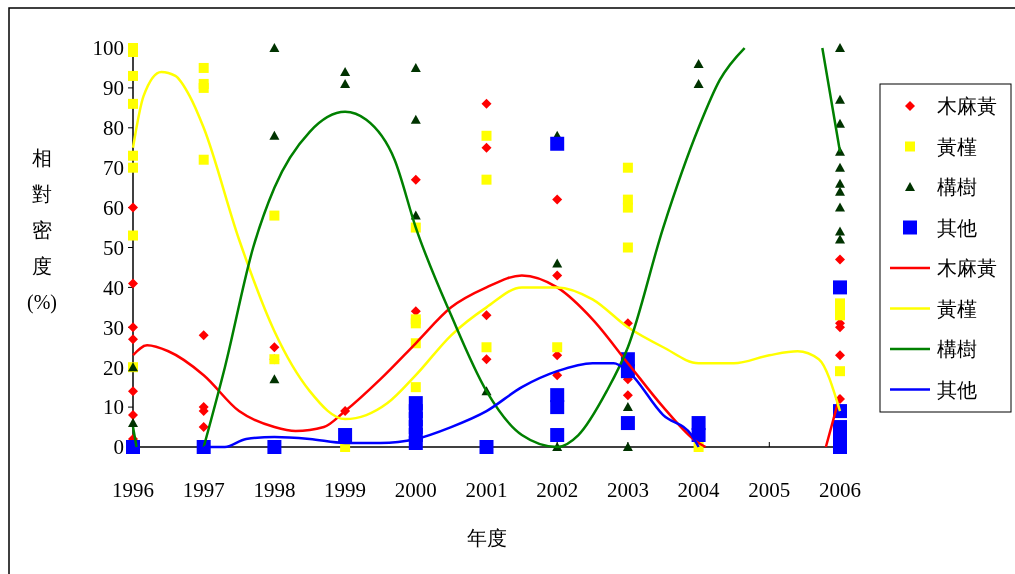  What do you see at coordinates (345, 490) in the screenshot?
I see `x-tick-label: 1999` at bounding box center [345, 490].